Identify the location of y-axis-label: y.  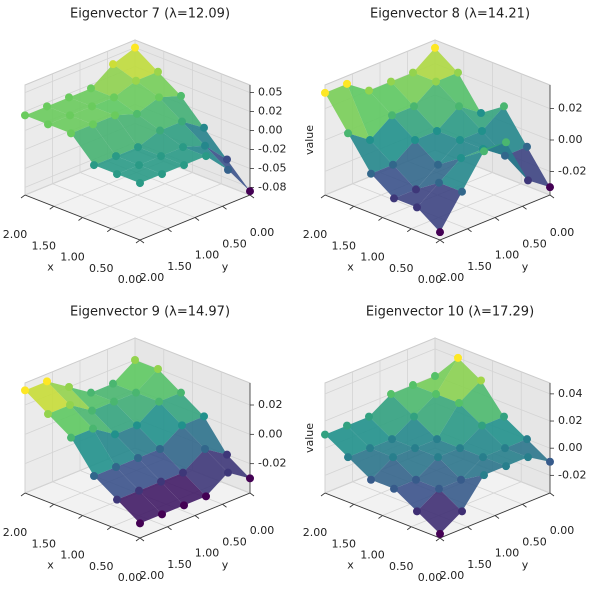
(225, 267).